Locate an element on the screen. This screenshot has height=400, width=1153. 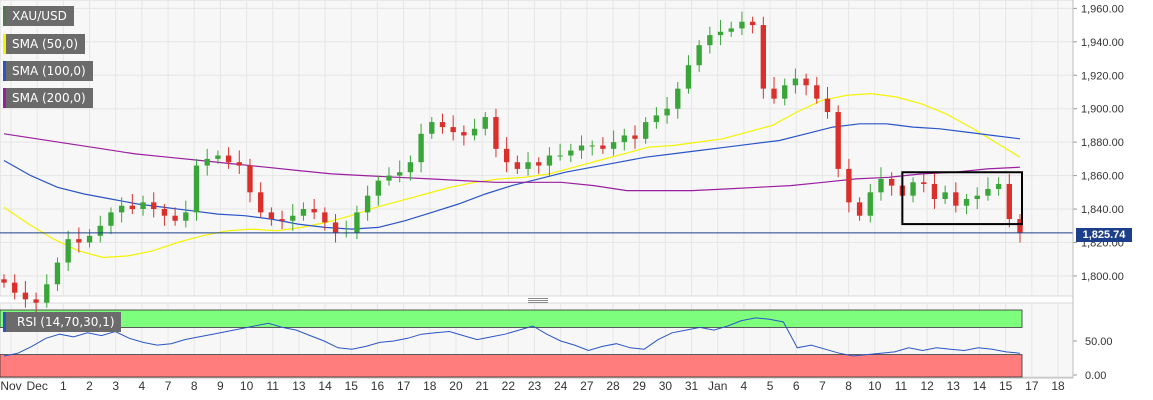
legend-item-sma-200: SMA (200,0) is located at coordinates (48, 98).